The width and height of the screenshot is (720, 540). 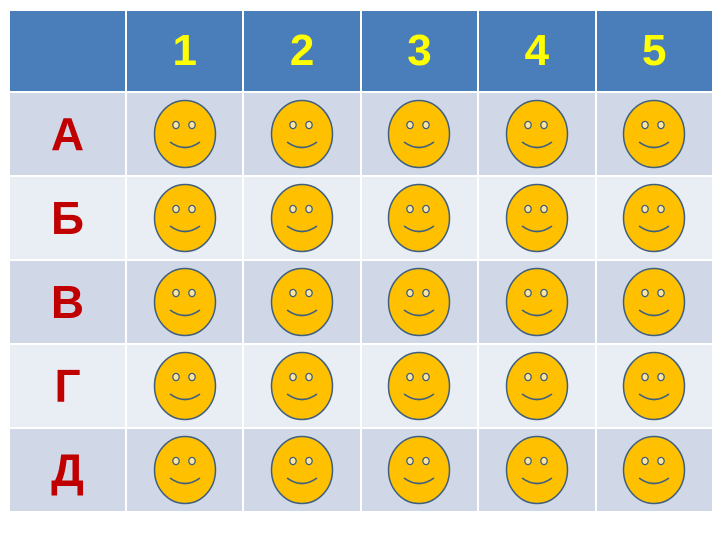 I want to click on row-header-cell: А, so click(x=67, y=134).